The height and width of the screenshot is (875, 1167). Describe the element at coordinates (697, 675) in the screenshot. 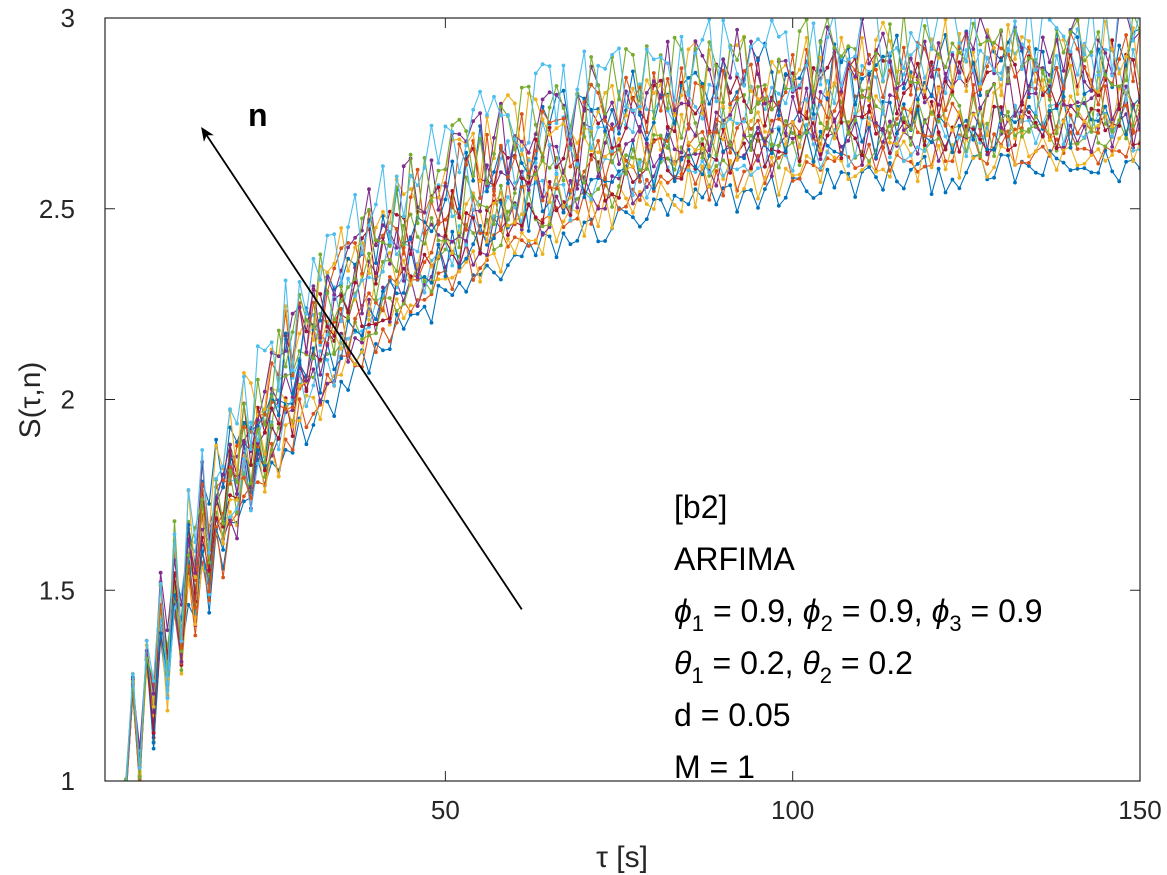

I see `annotation-subscript: 1` at that location.